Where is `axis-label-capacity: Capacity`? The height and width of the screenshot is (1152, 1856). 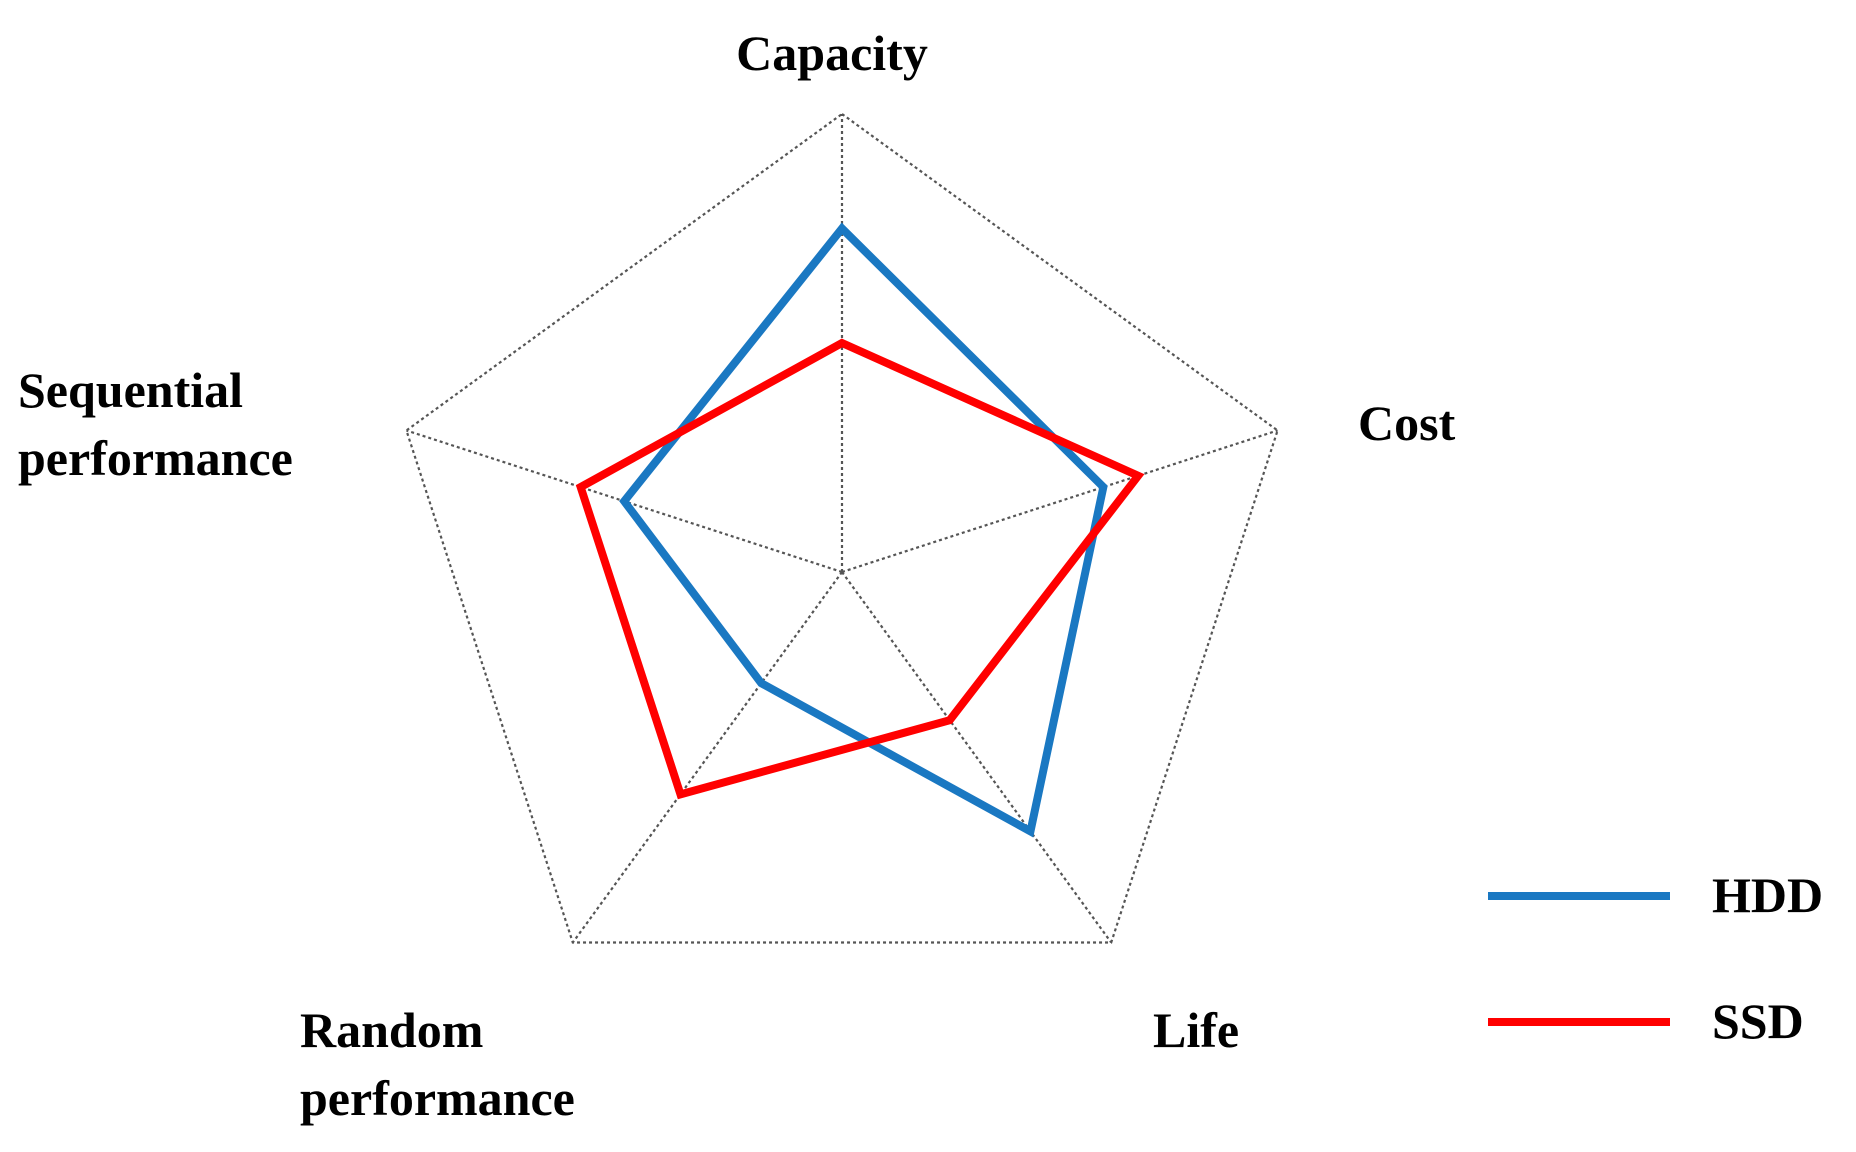 axis-label-capacity: Capacity is located at coordinates (832, 53).